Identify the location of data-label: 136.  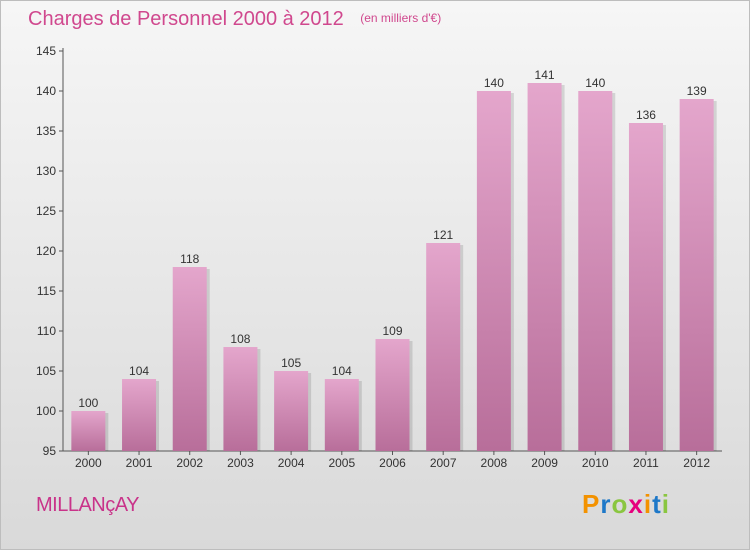
(646, 115).